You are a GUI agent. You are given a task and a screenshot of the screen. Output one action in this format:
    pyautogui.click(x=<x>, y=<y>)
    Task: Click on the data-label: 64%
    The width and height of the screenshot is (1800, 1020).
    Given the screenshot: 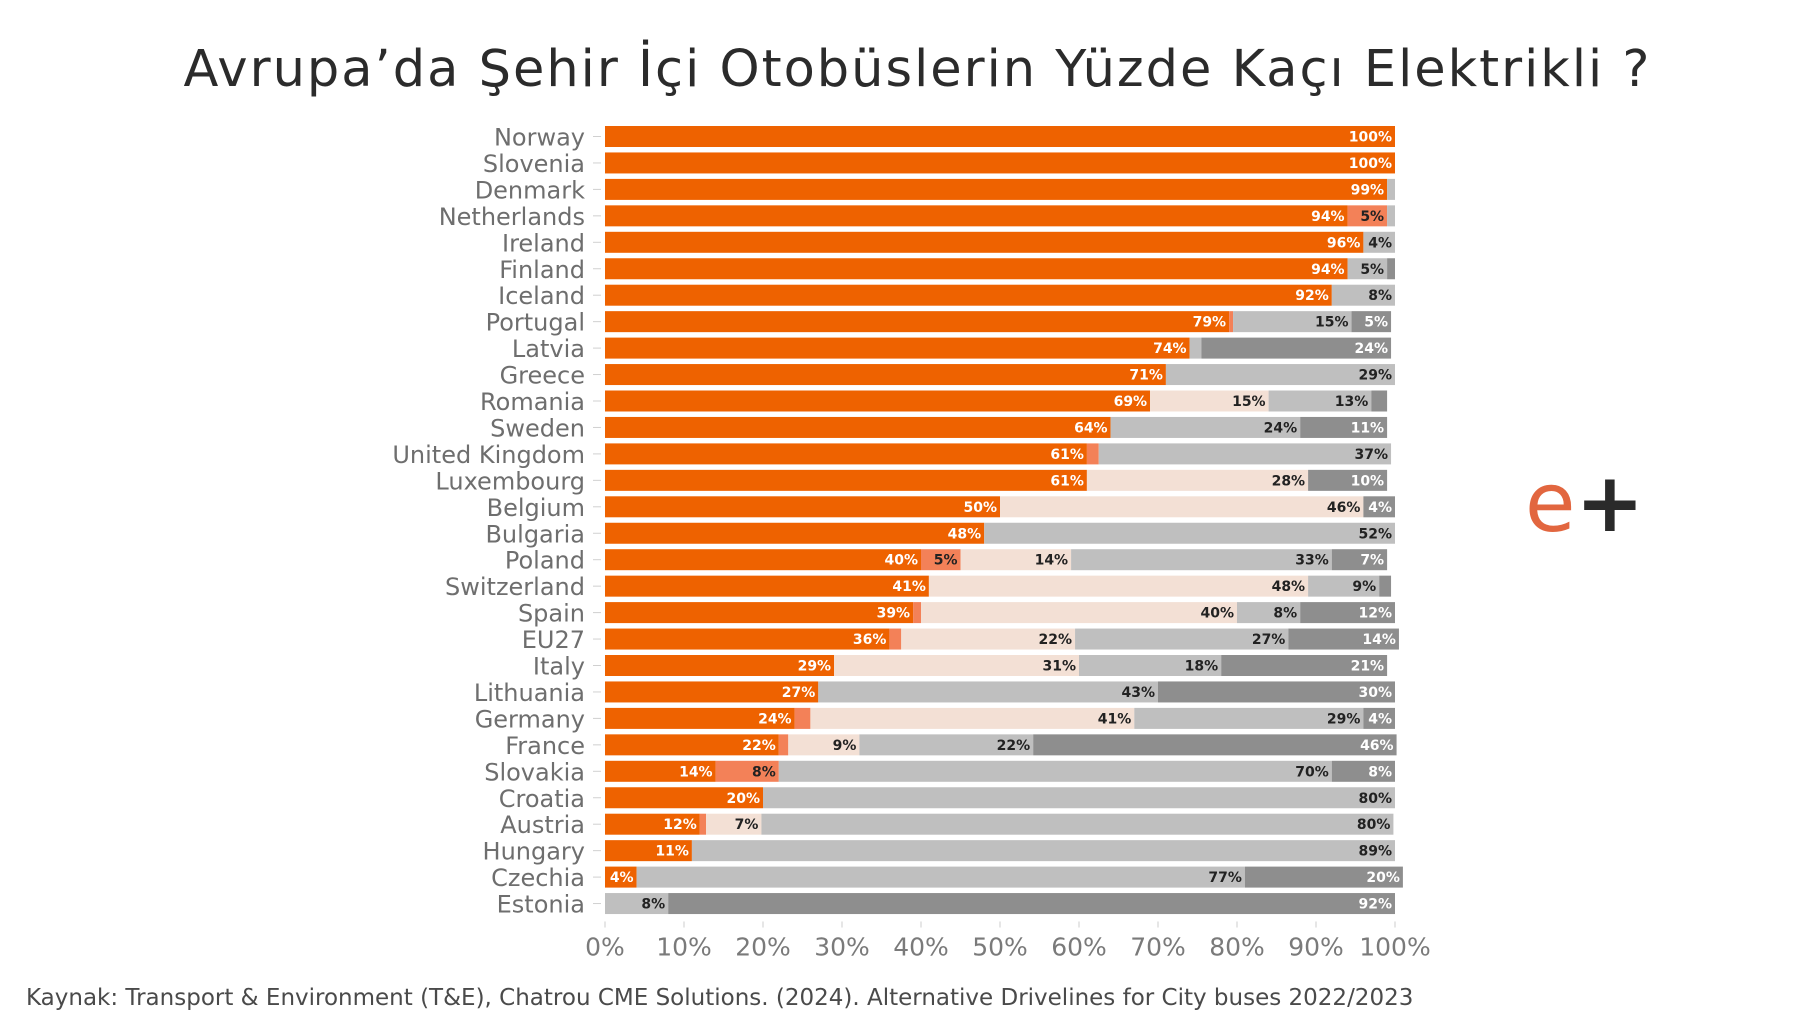 What is the action you would take?
    pyautogui.click(x=1091, y=428)
    